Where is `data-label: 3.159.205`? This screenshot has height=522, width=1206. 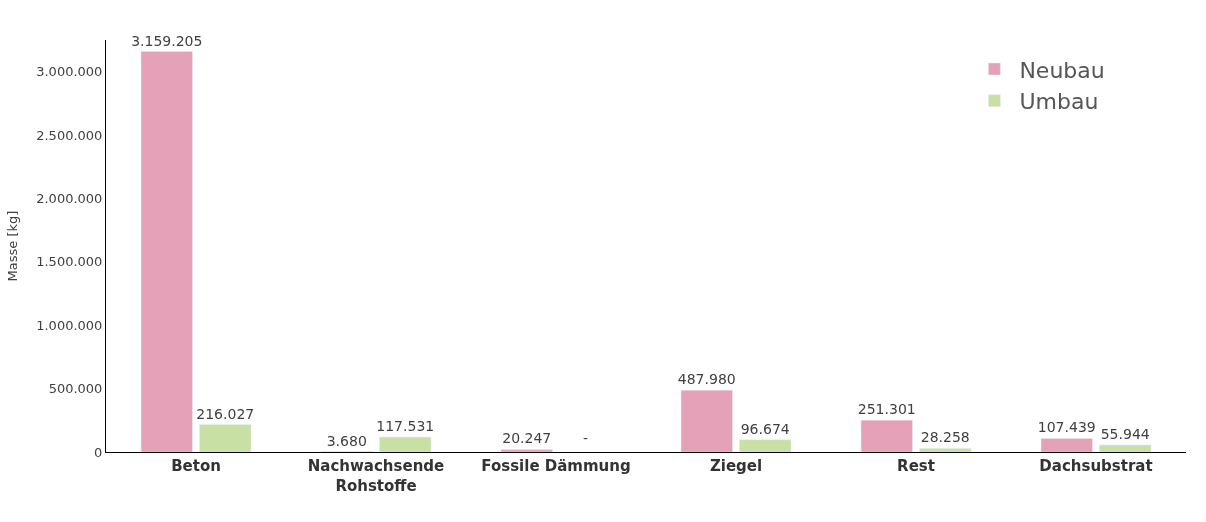
data-label: 3.159.205 is located at coordinates (167, 40).